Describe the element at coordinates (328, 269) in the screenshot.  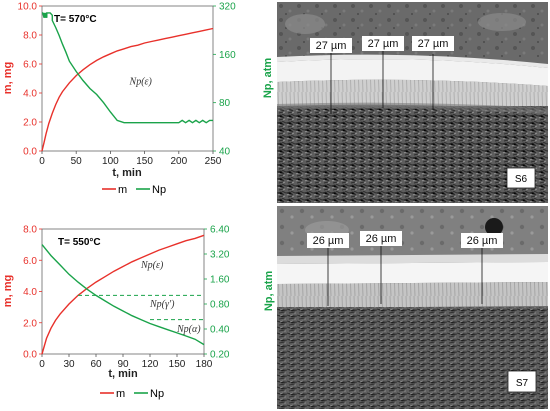
I see `measurement-1: 26 µm` at that location.